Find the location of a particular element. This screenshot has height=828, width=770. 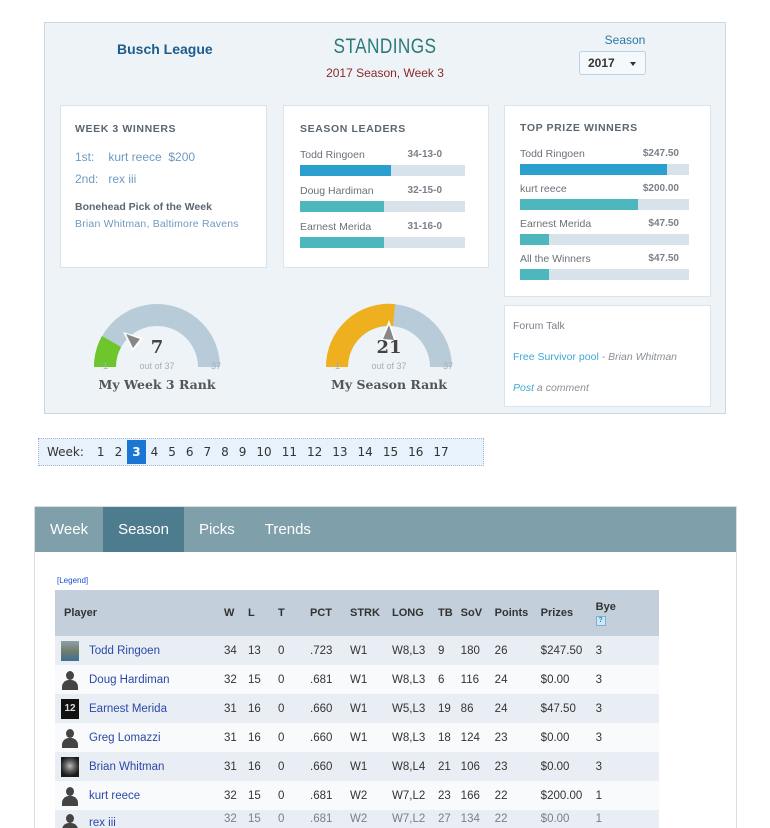

player-link: kurt reece is located at coordinates (115, 795).